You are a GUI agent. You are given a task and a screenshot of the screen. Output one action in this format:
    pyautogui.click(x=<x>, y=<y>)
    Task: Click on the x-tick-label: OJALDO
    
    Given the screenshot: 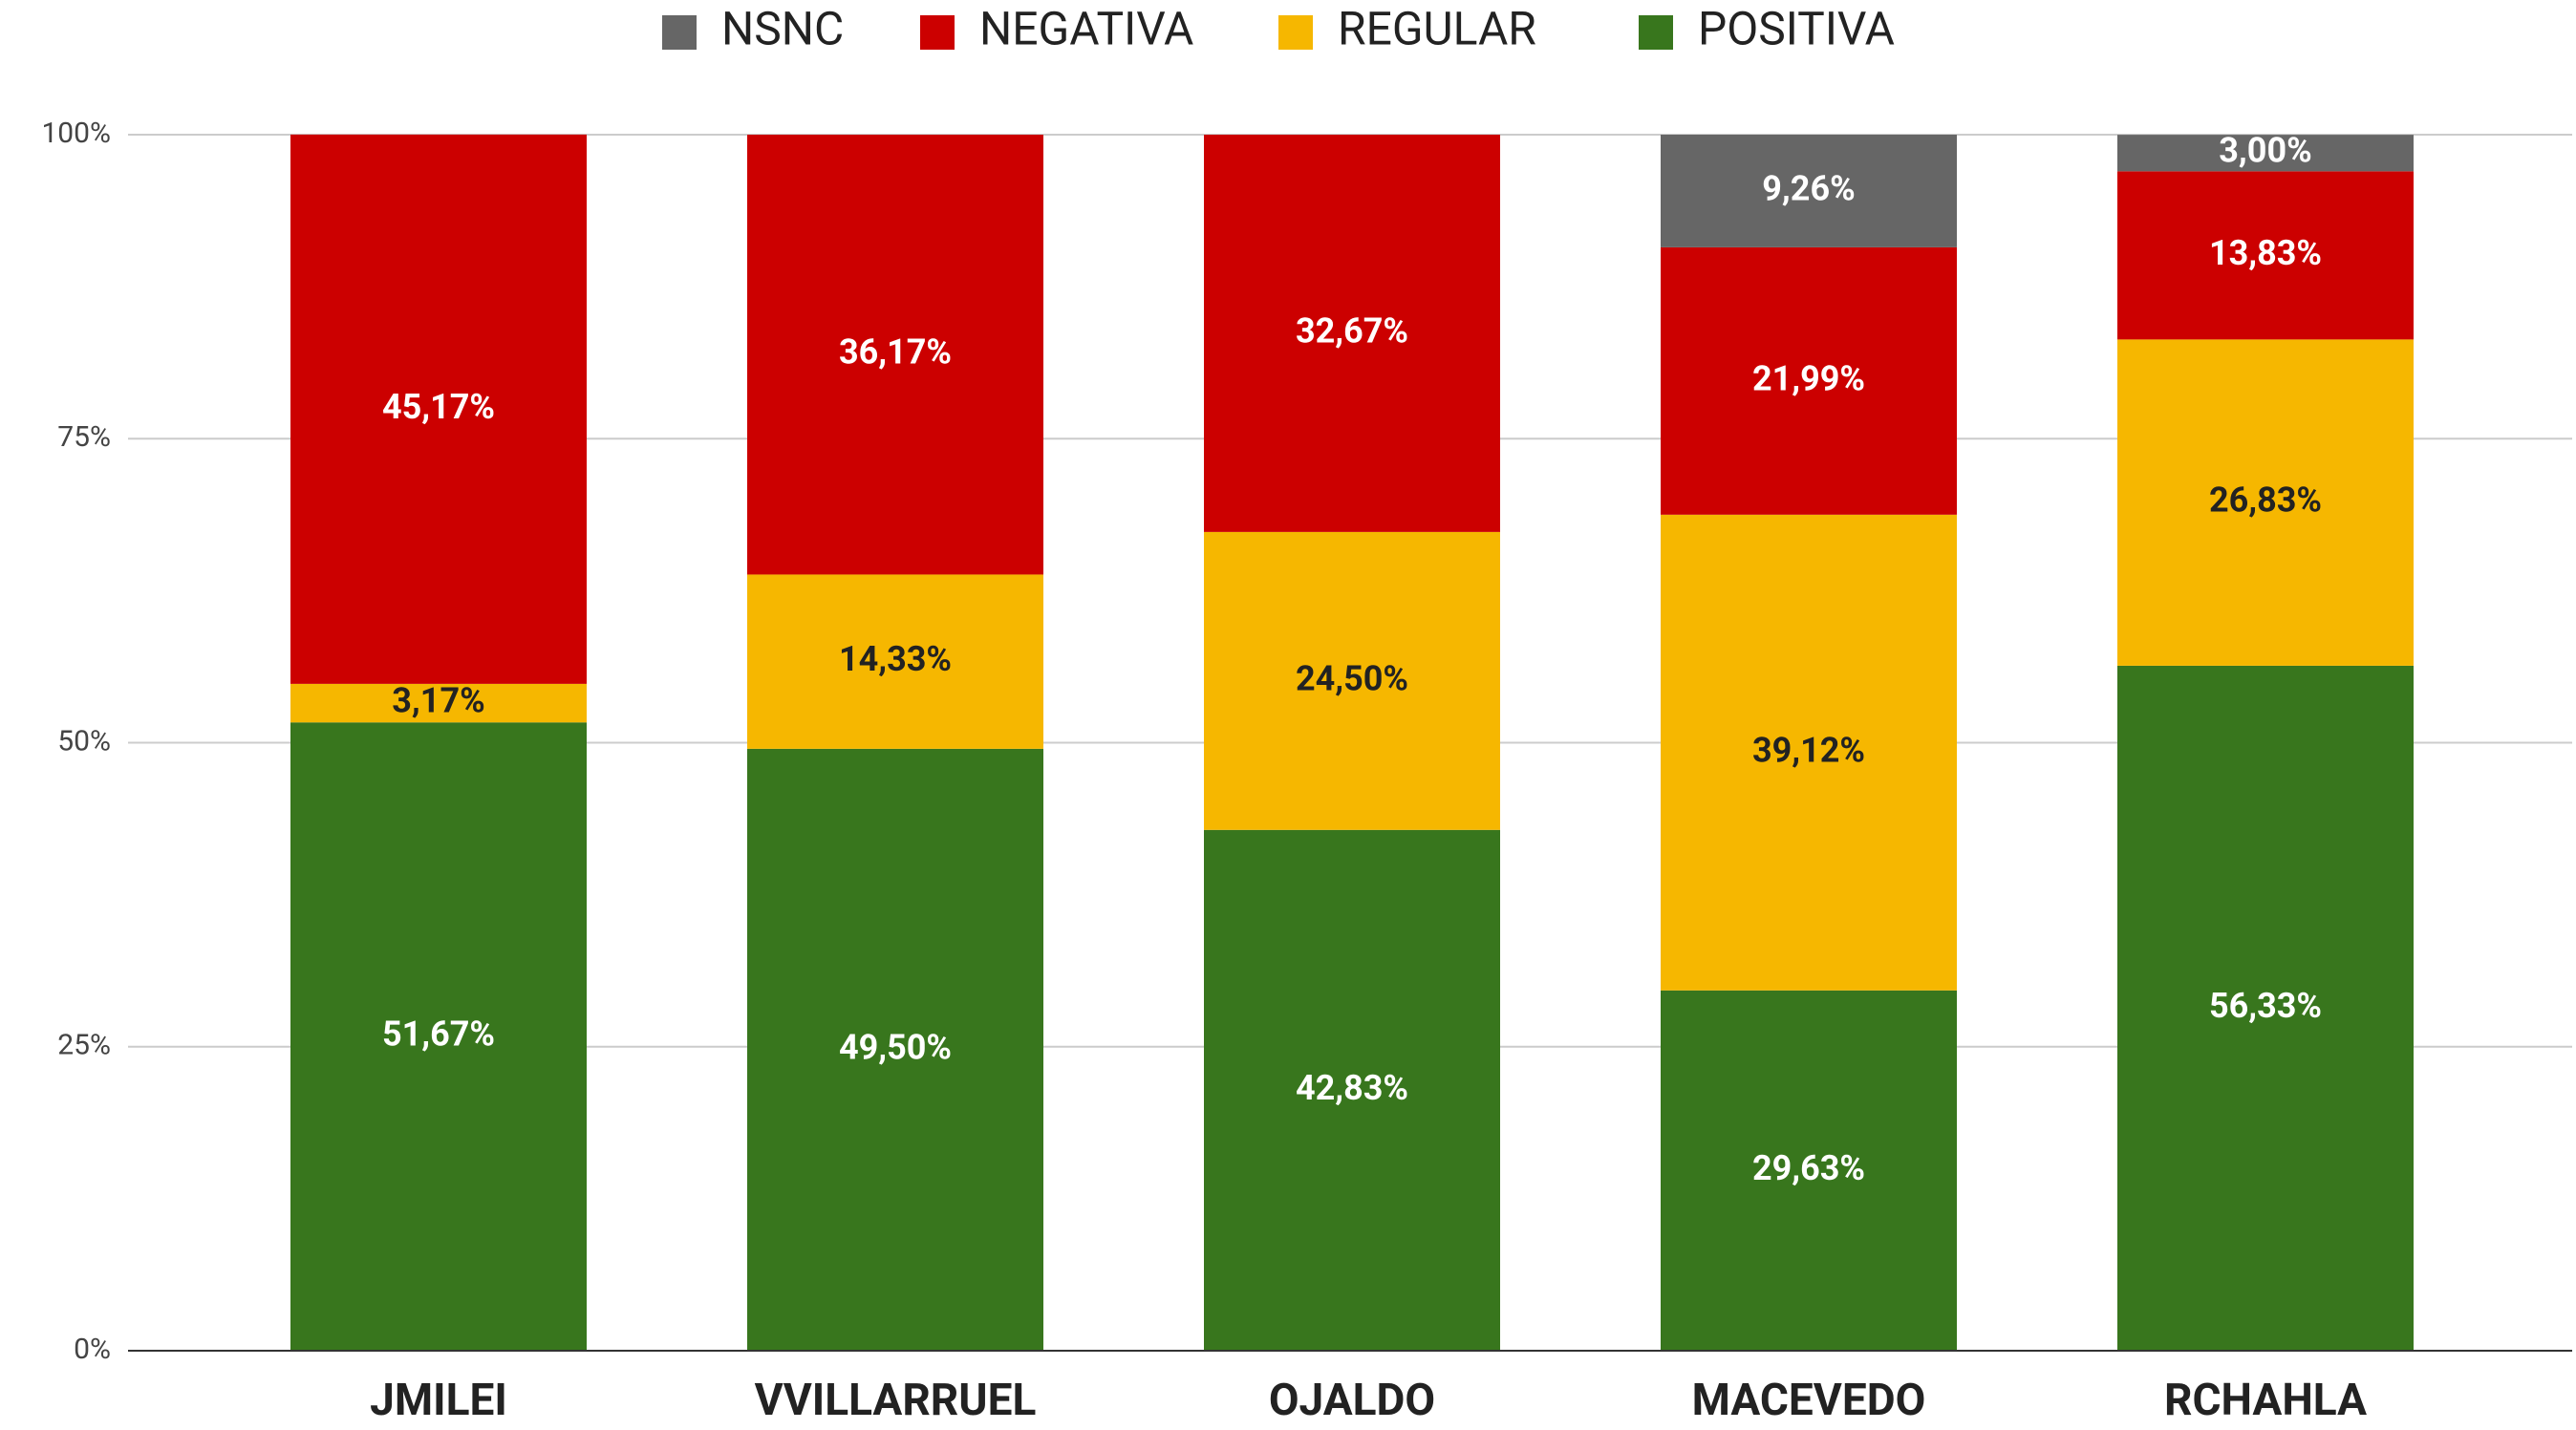 What is the action you would take?
    pyautogui.click(x=1352, y=1400)
    